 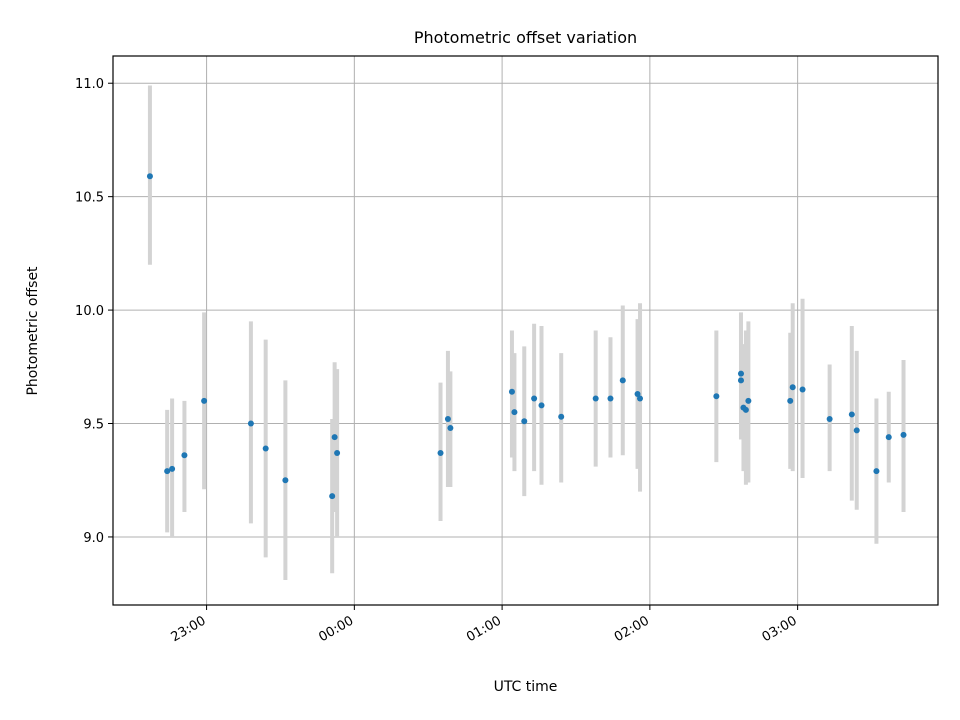 What do you see at coordinates (89, 198) in the screenshot?
I see `y-tick-label: 10.5` at bounding box center [89, 198].